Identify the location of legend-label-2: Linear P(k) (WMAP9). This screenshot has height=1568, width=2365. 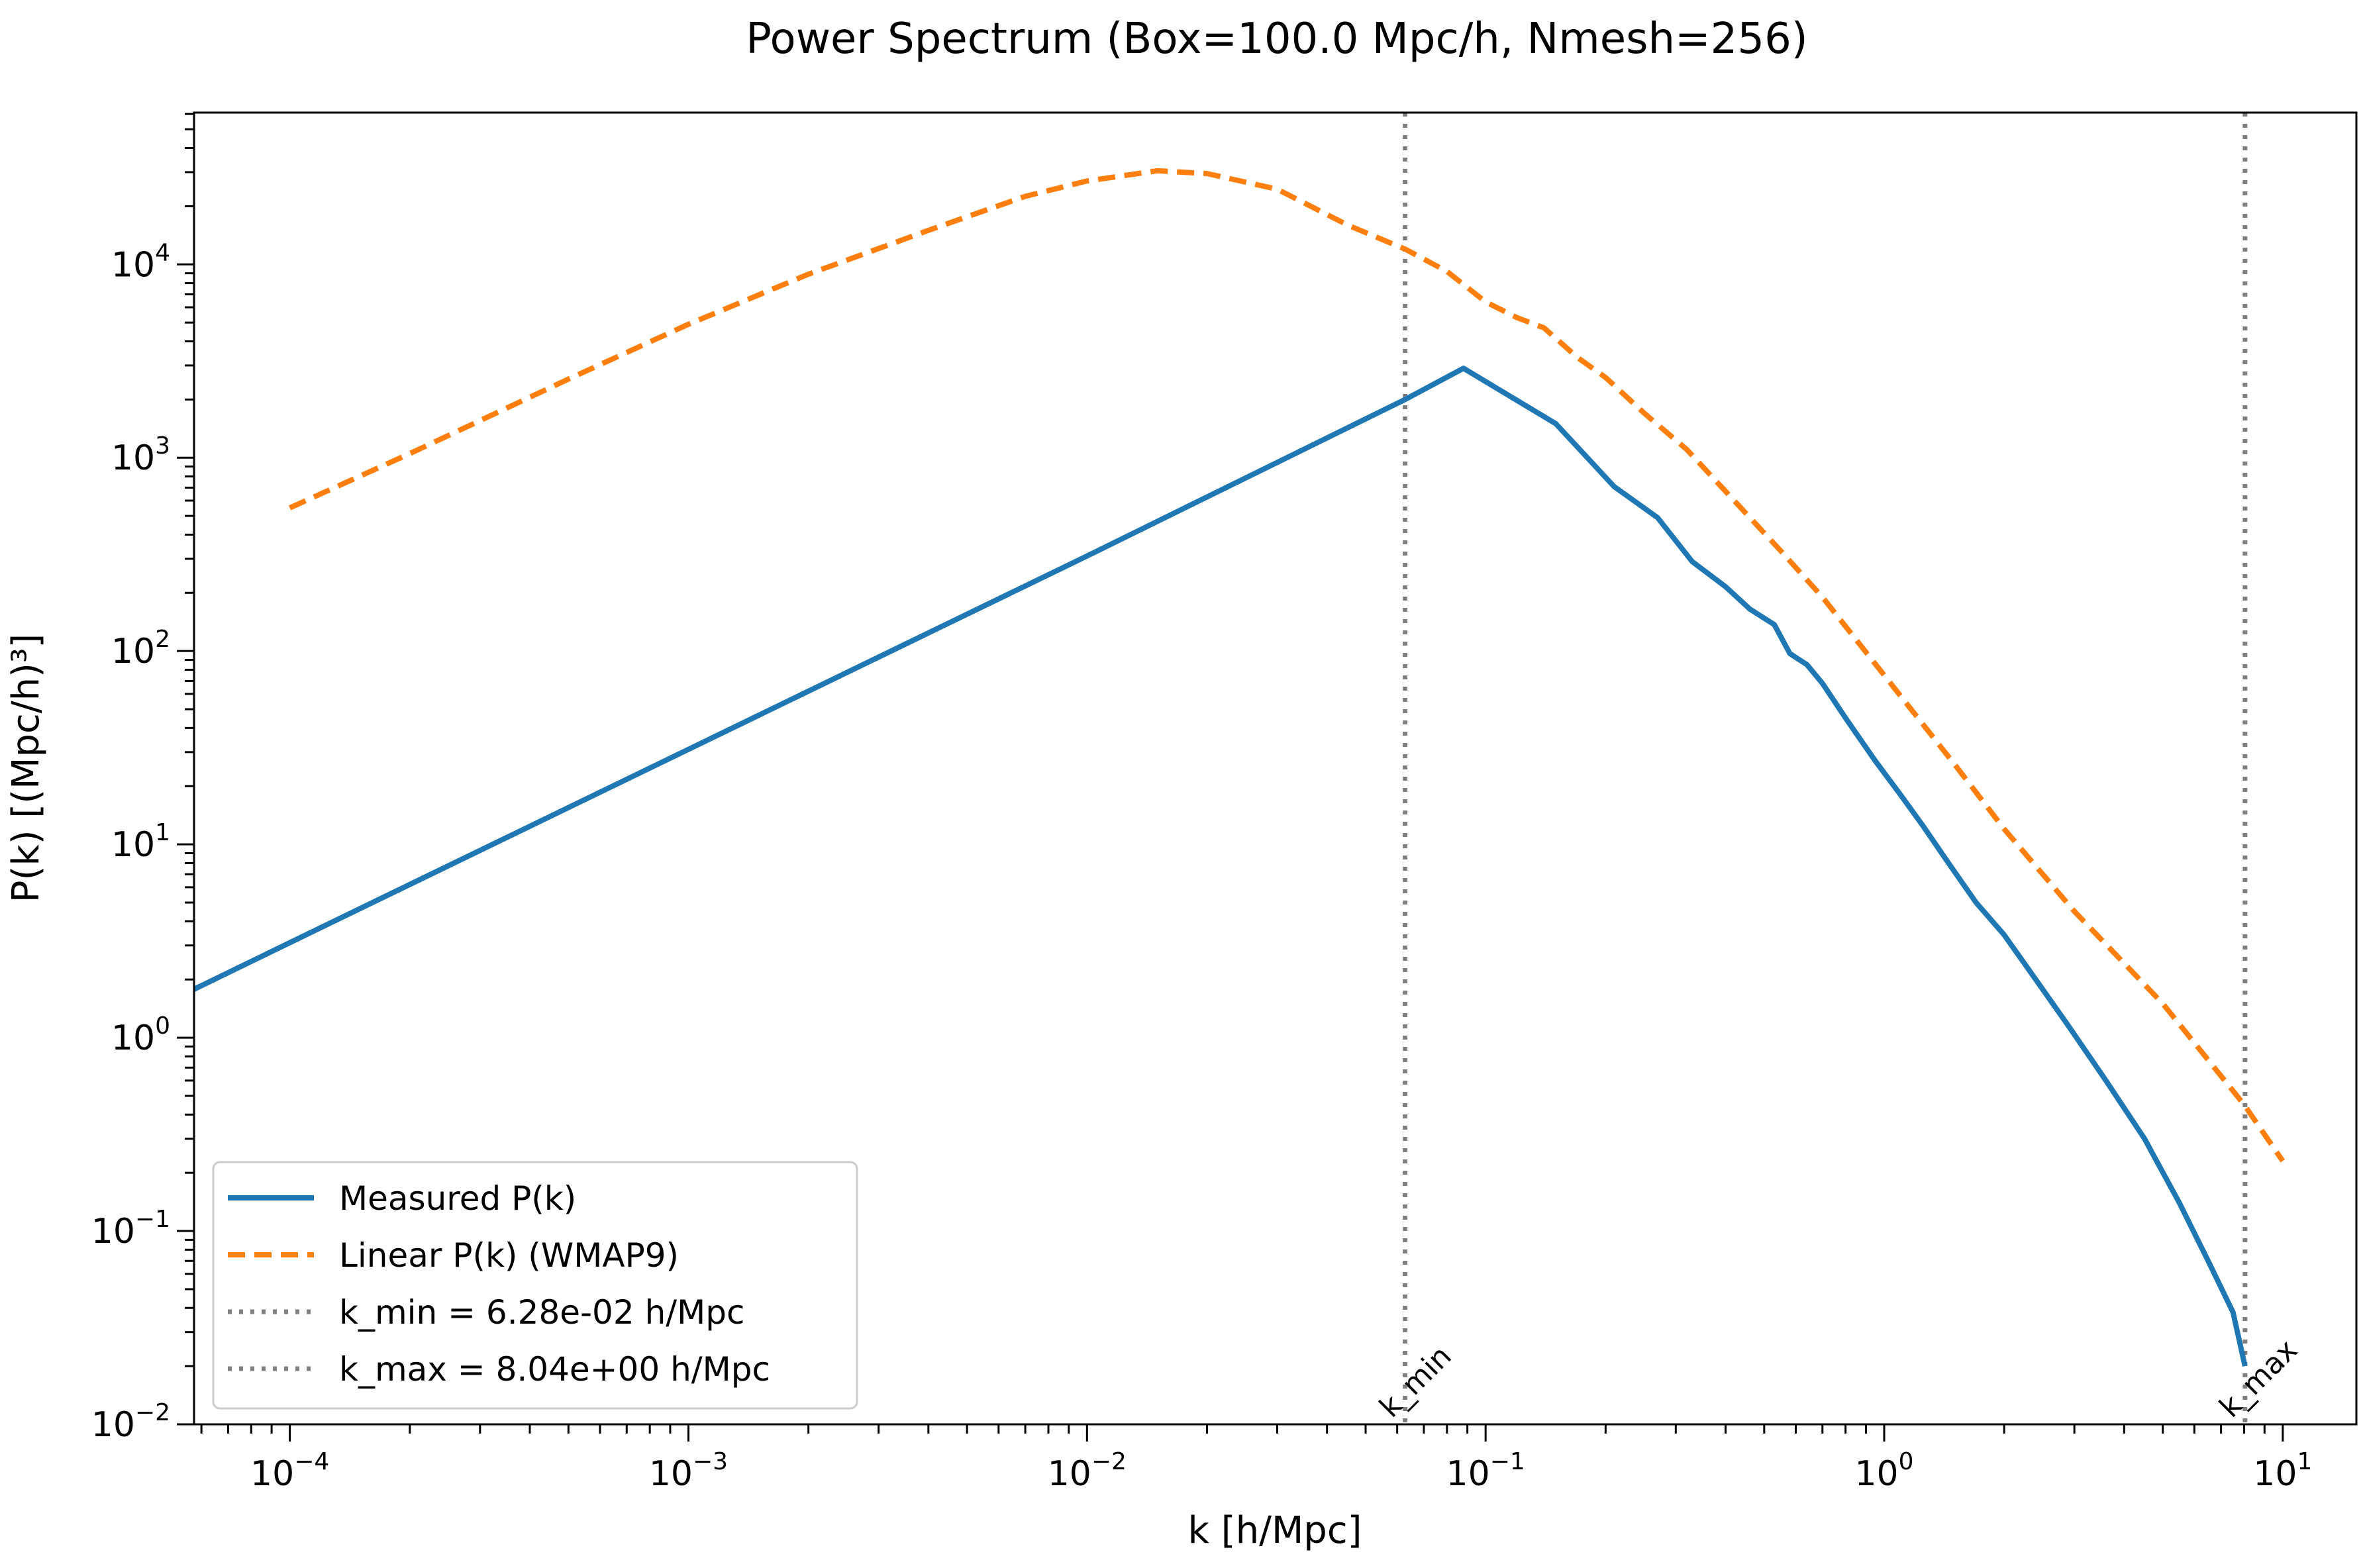
(509, 1255).